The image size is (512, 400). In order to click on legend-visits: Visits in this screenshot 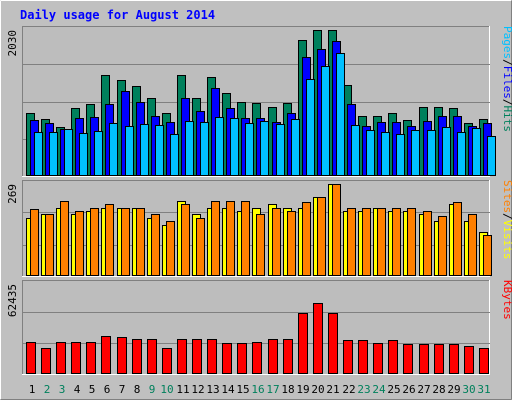, I will do `click(506, 240)`.